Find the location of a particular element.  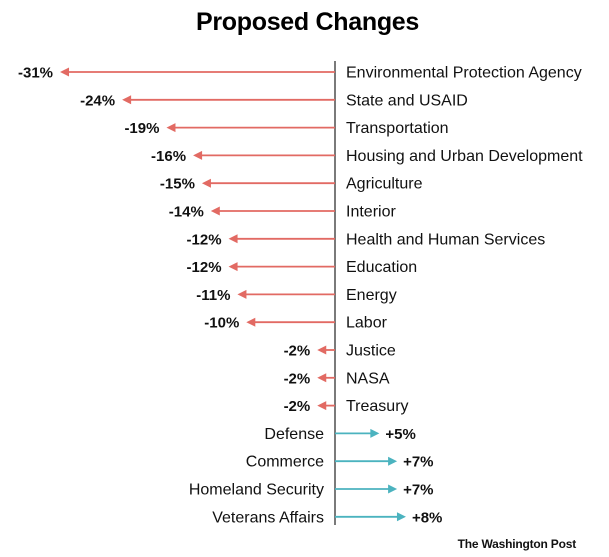

category-label: Interior is located at coordinates (371, 212).